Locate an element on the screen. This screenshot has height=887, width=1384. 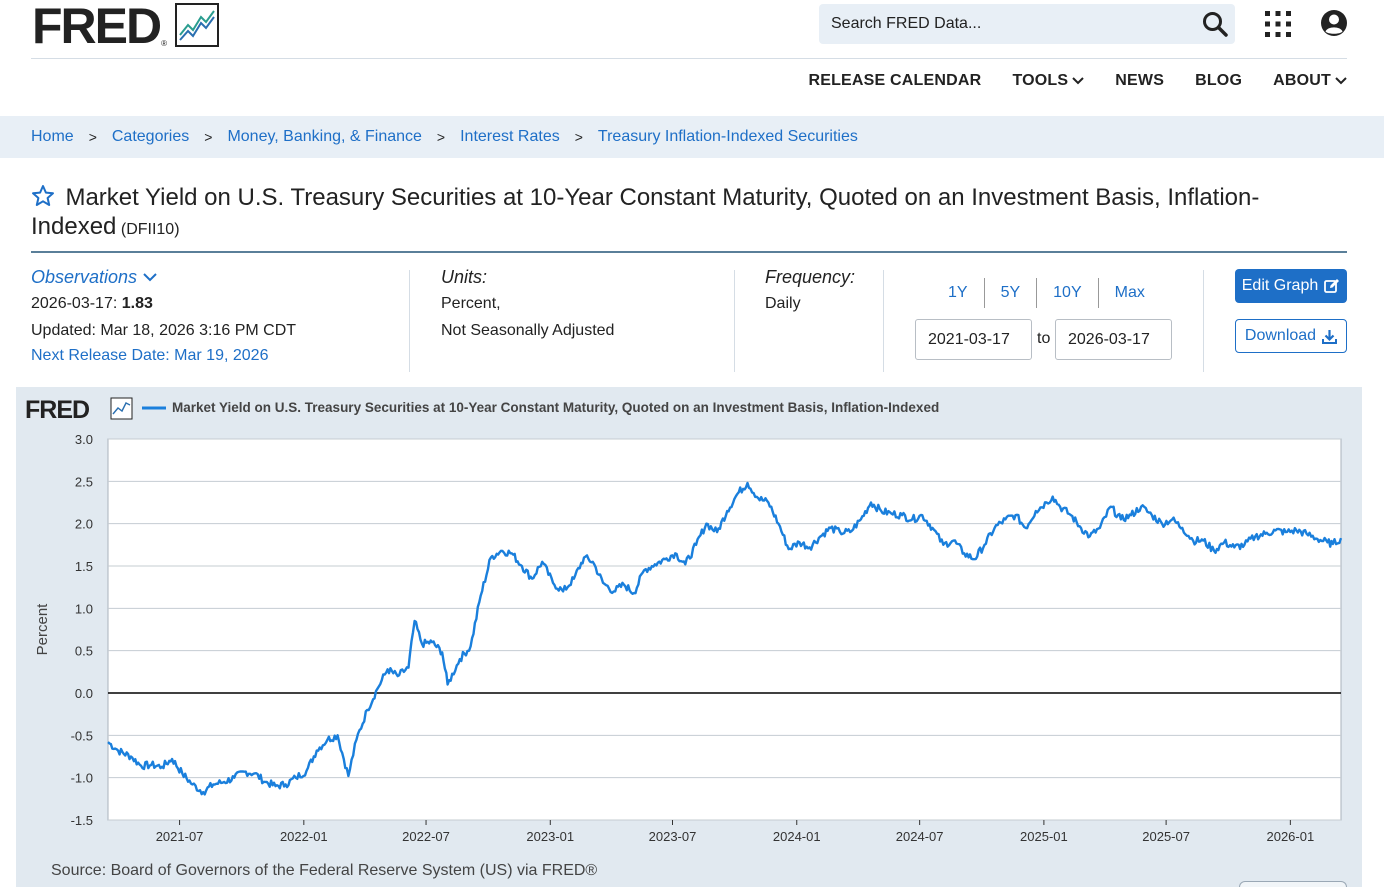
units-value-2: Not Seasonally Adjusted is located at coordinates (528, 330).